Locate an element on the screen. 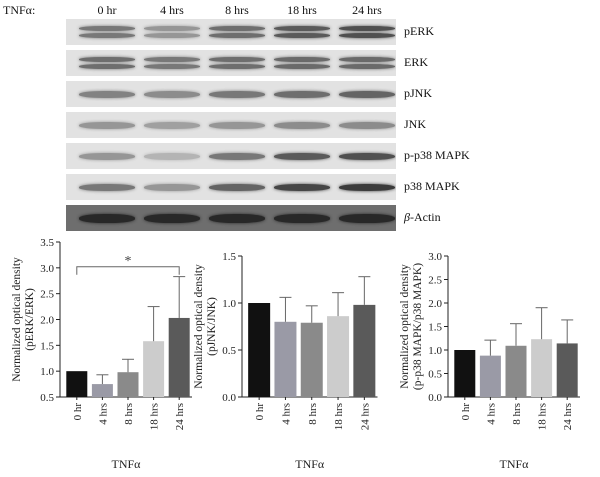 This screenshot has height=477, width=600. blot-strip-actin is located at coordinates (231, 218).